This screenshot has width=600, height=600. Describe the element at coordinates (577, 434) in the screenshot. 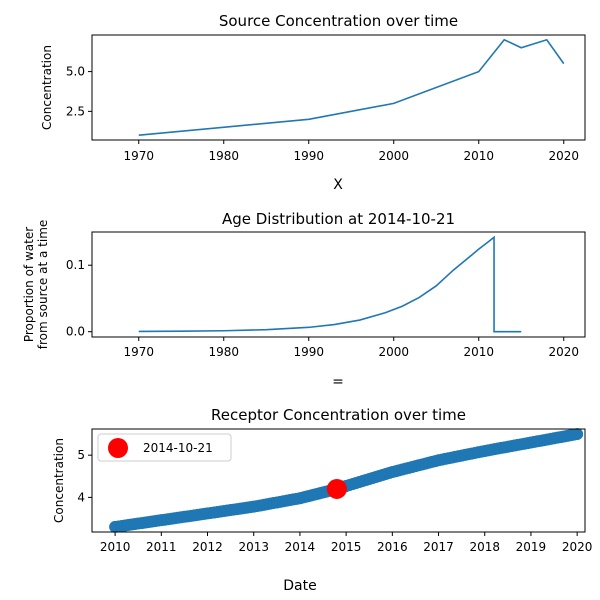

I see `data-point` at that location.